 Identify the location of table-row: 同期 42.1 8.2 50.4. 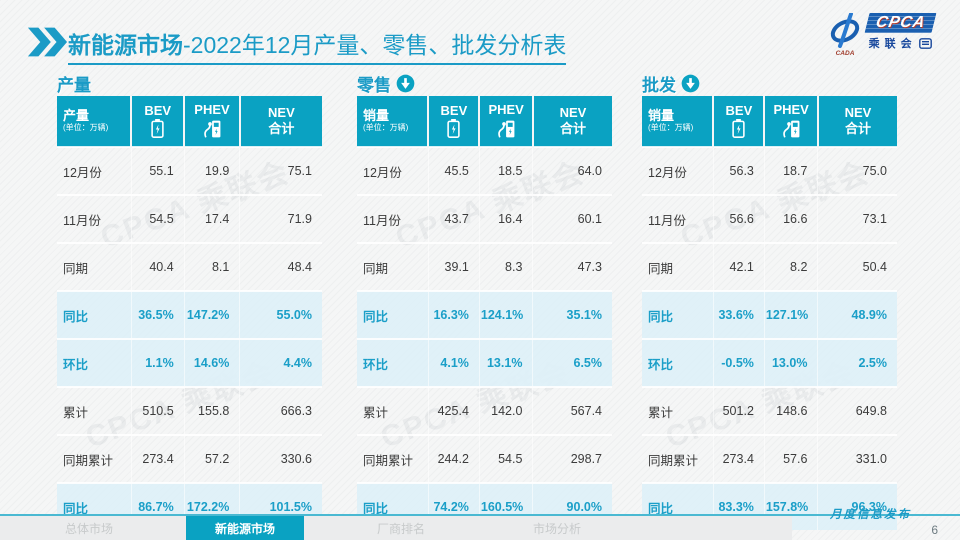
(769, 266).